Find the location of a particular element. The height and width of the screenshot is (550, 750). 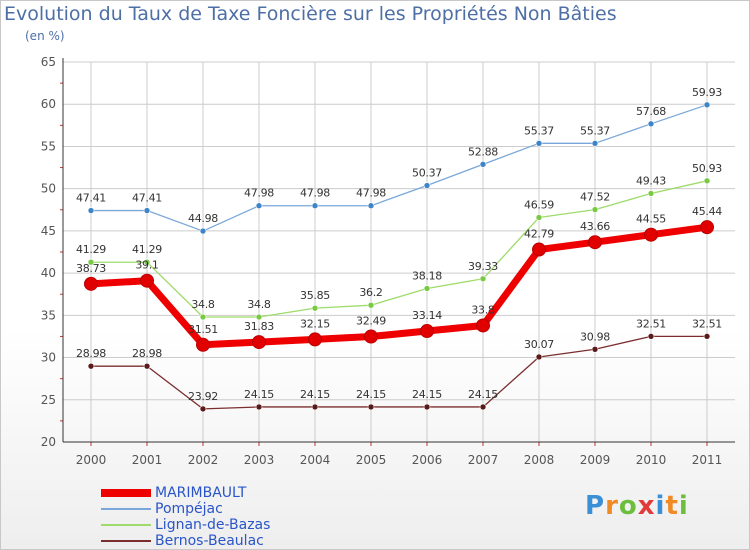

y-tick-label: 30 is located at coordinates (48, 358).